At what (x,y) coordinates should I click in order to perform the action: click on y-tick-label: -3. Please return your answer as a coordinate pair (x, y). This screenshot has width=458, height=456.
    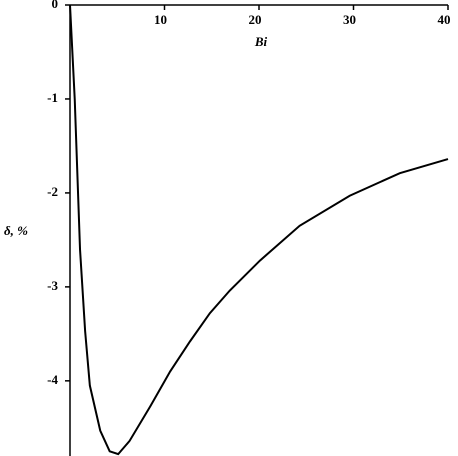
    Looking at the image, I should click on (52, 285).